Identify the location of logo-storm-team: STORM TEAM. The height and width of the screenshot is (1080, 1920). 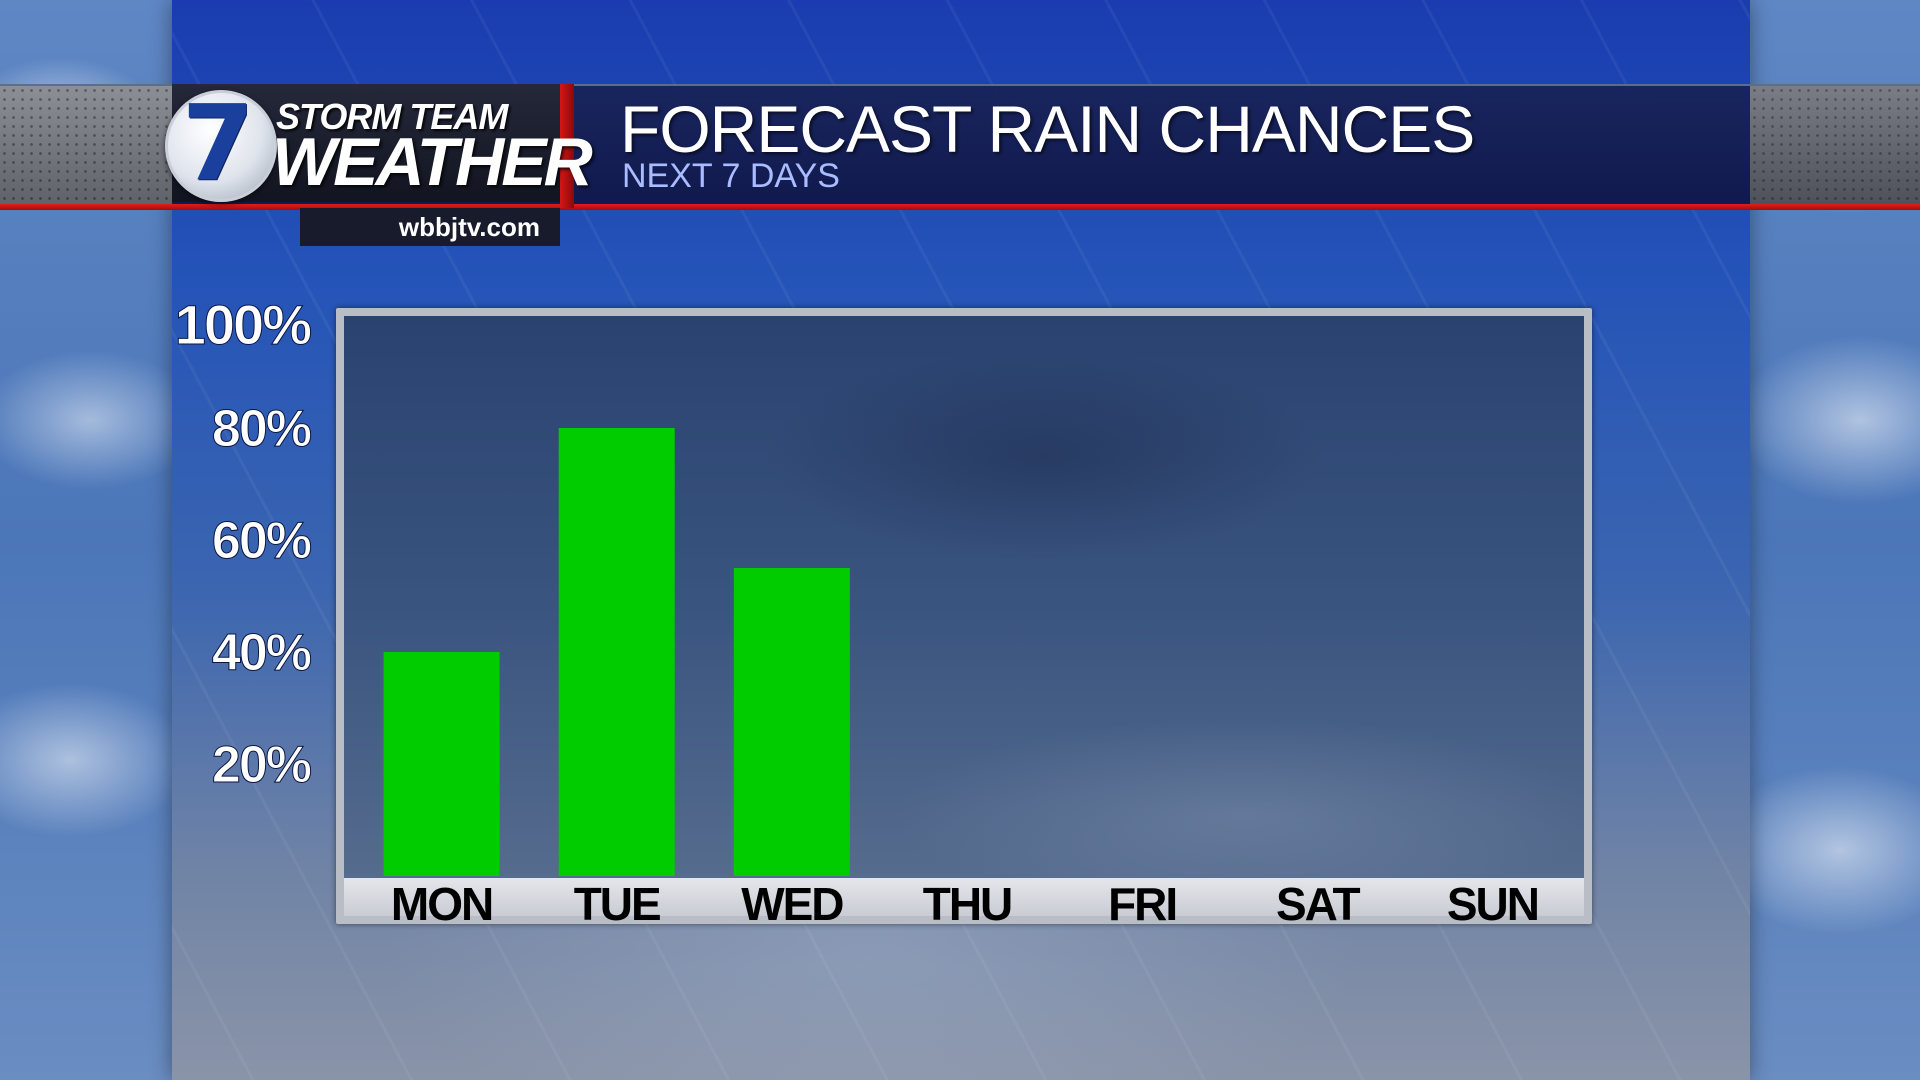
(392, 116).